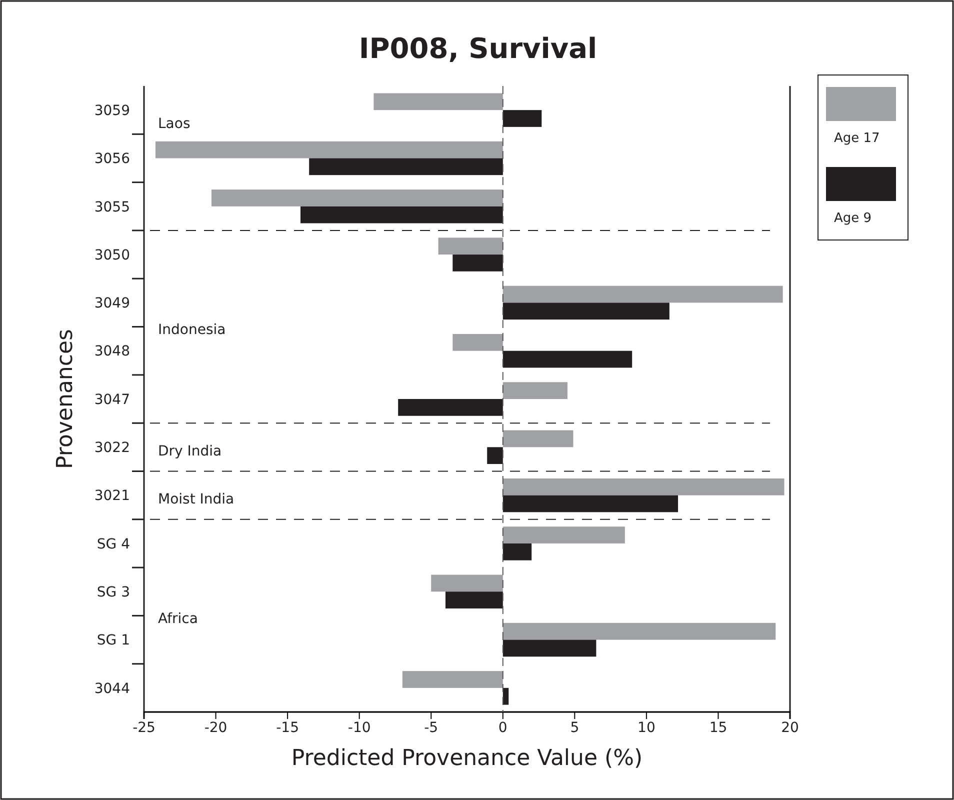 The height and width of the screenshot is (800, 954). Describe the element at coordinates (113, 544) in the screenshot. I see `y-tick-label: SG 4` at that location.